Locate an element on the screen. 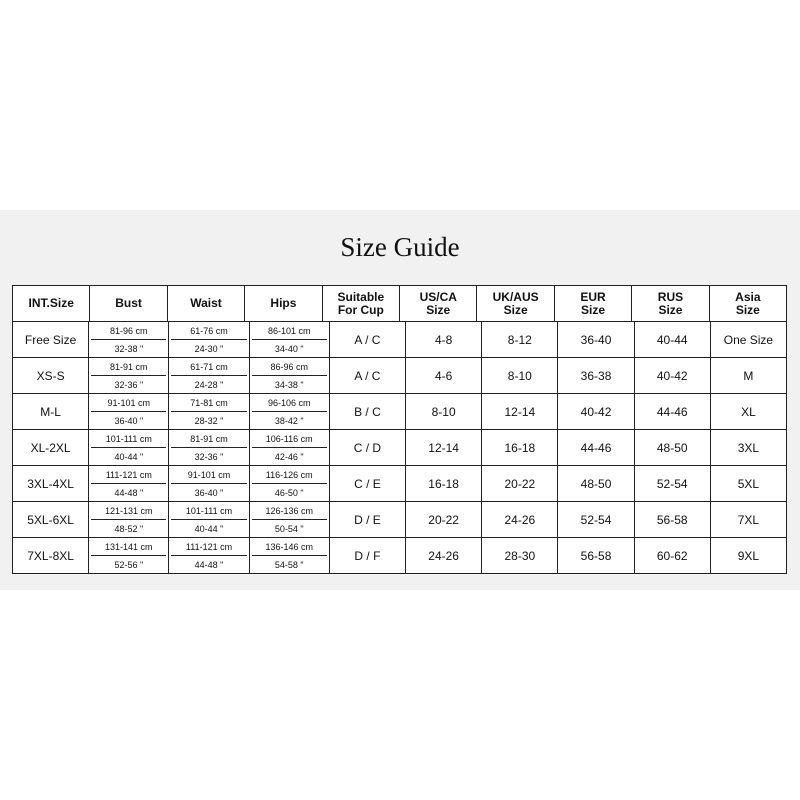 The width and height of the screenshot is (800, 800). cm-value: 111-121 cm is located at coordinates (209, 547).